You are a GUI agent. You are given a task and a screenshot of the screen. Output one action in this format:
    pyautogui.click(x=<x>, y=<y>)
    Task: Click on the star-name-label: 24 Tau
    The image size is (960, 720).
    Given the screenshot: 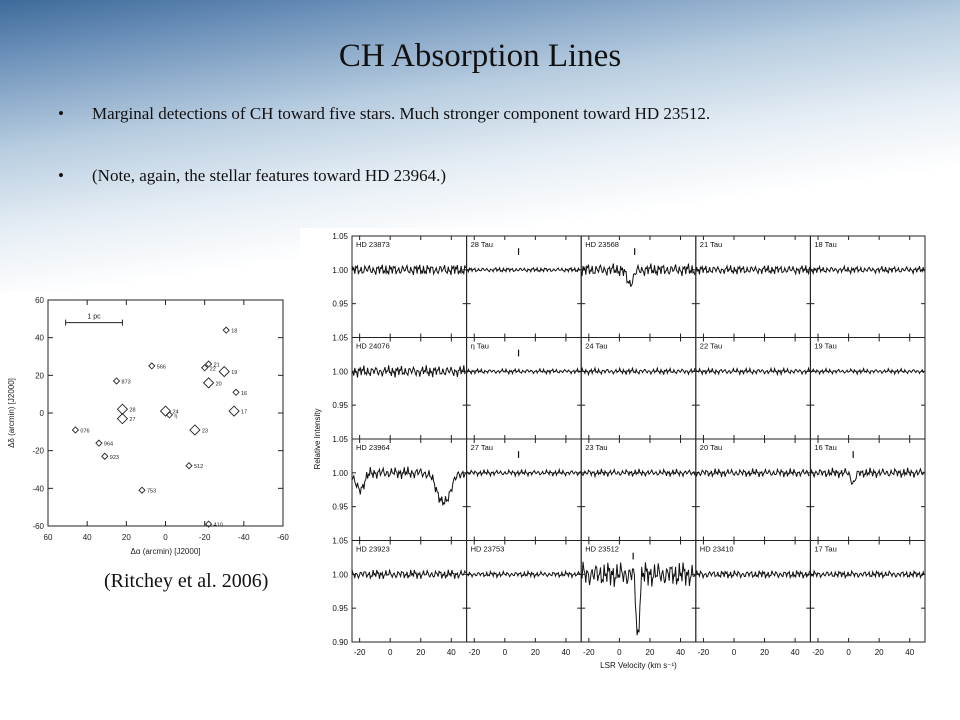 What is the action you would take?
    pyautogui.click(x=596, y=346)
    